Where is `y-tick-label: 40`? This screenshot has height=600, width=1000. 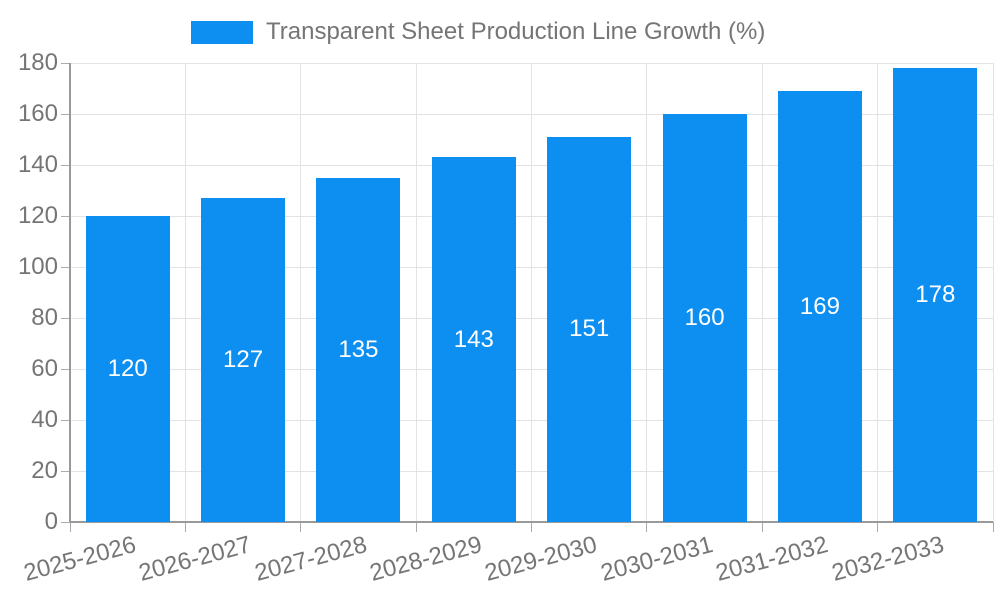
y-tick-label: 40 is located at coordinates (44, 419).